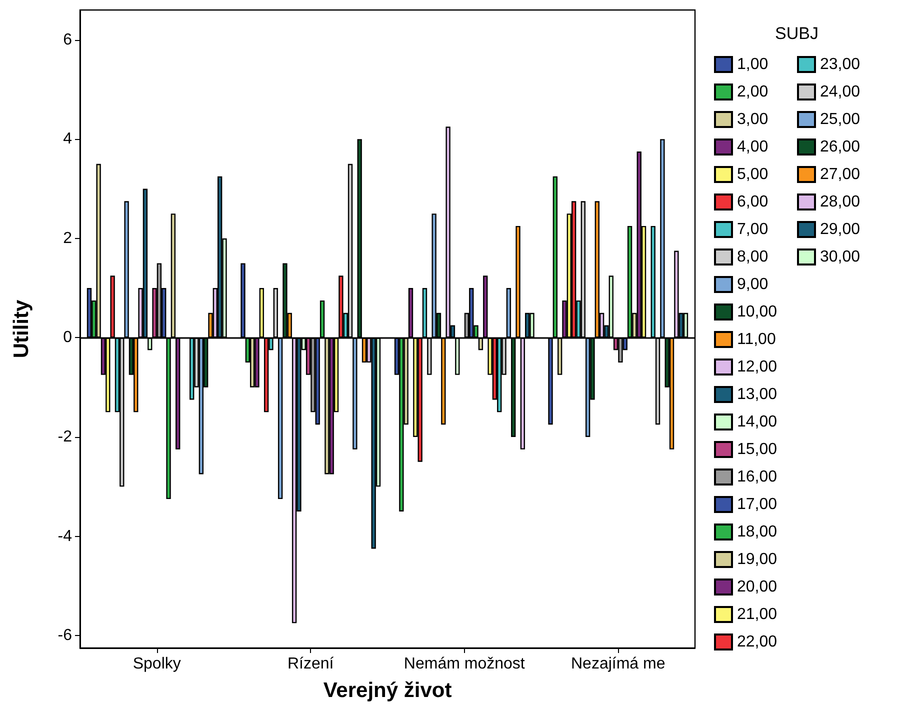  I want to click on legend-label: 24,00, so click(840, 92).